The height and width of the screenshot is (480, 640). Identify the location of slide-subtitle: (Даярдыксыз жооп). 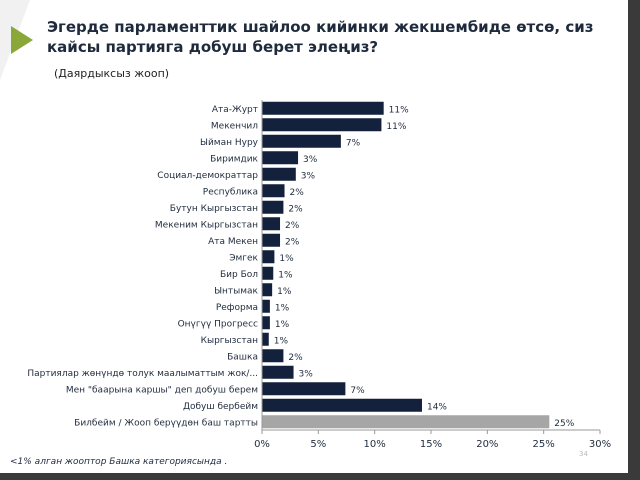
(112, 73).